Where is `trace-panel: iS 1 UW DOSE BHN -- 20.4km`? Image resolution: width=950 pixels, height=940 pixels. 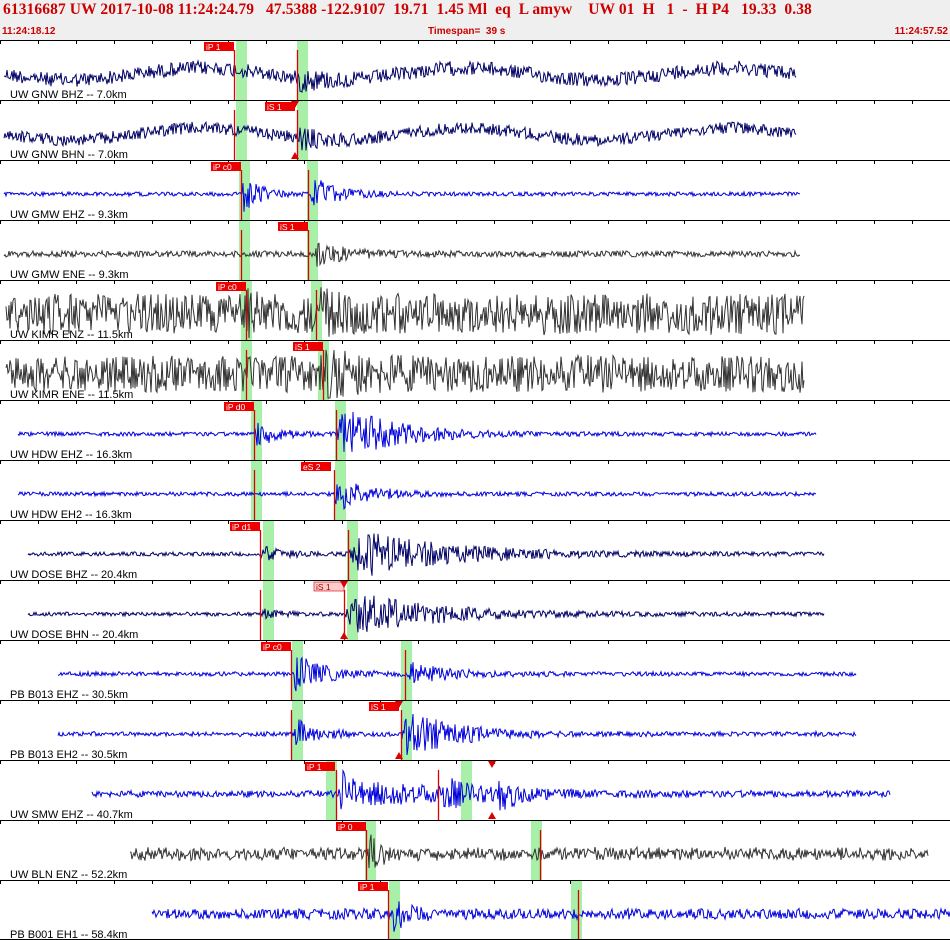 trace-panel: iS 1 UW DOSE BHN -- 20.4km is located at coordinates (475, 610).